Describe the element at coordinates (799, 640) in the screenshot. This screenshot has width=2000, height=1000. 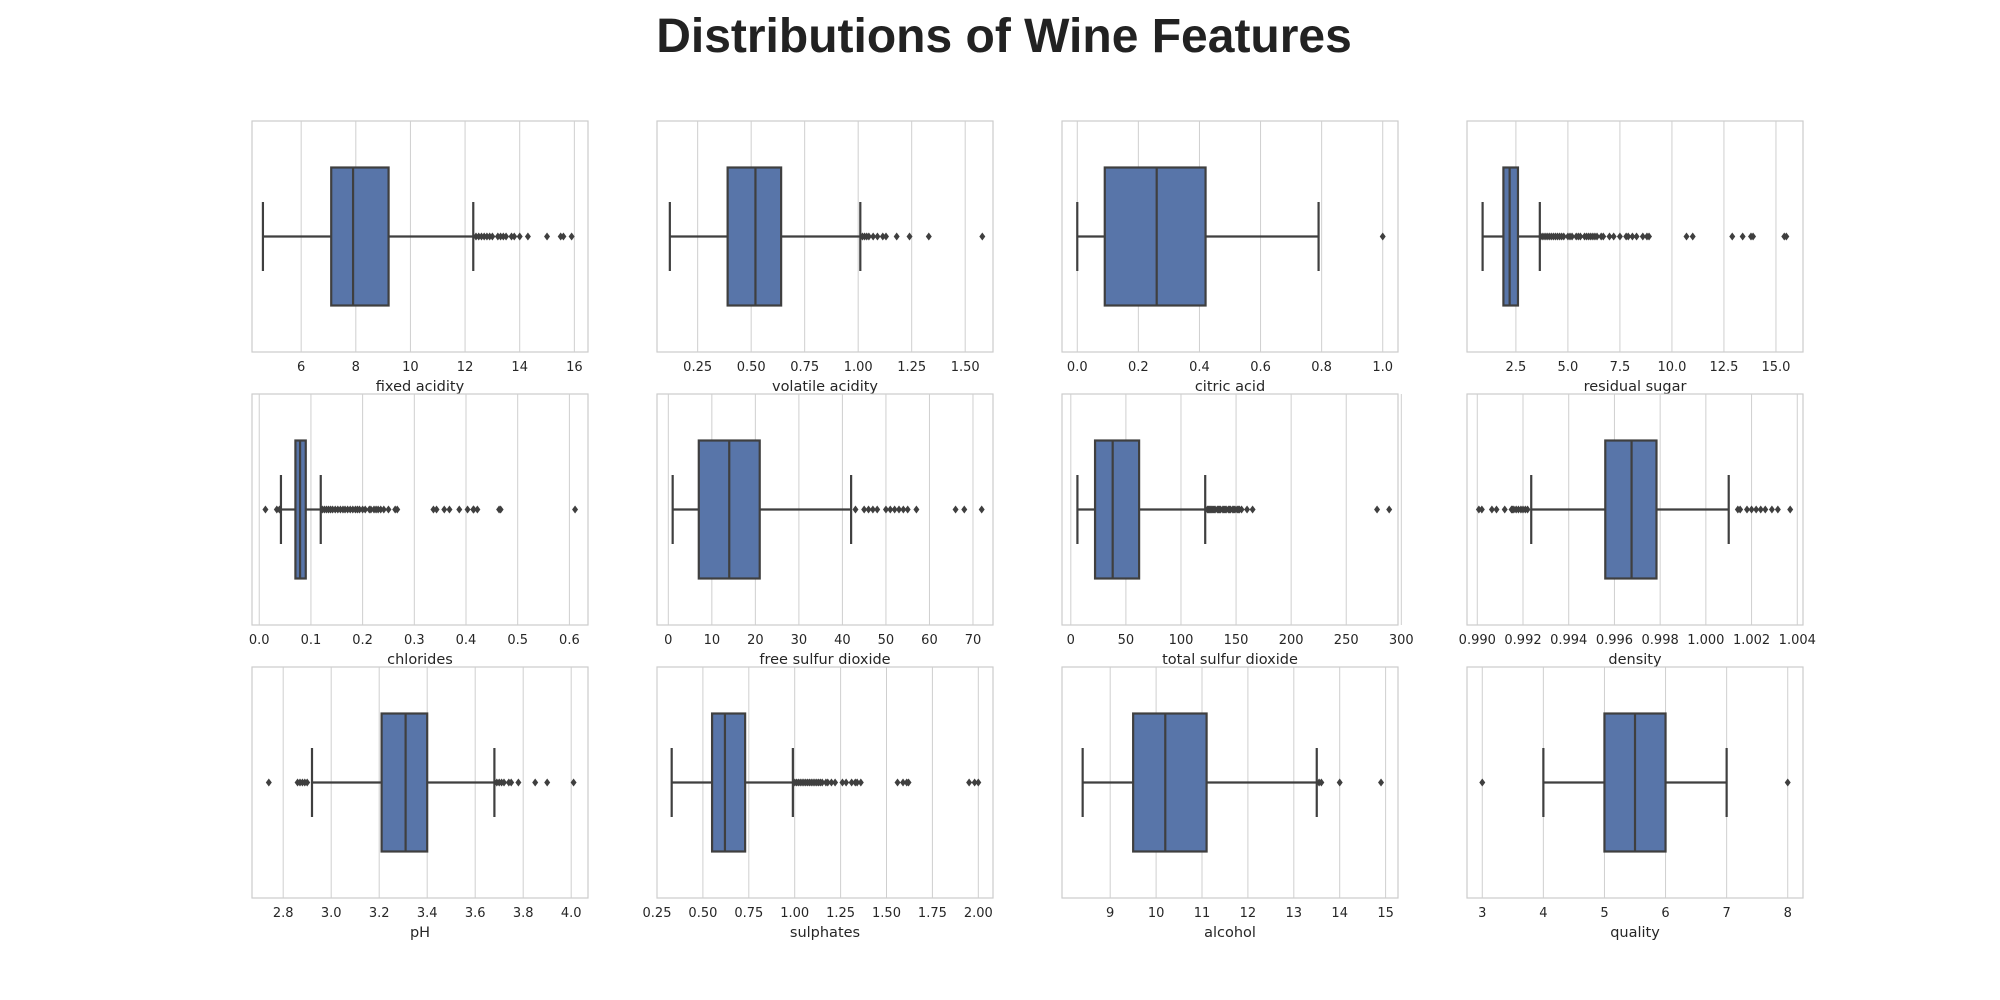
I see `x-tick-label: 30` at that location.